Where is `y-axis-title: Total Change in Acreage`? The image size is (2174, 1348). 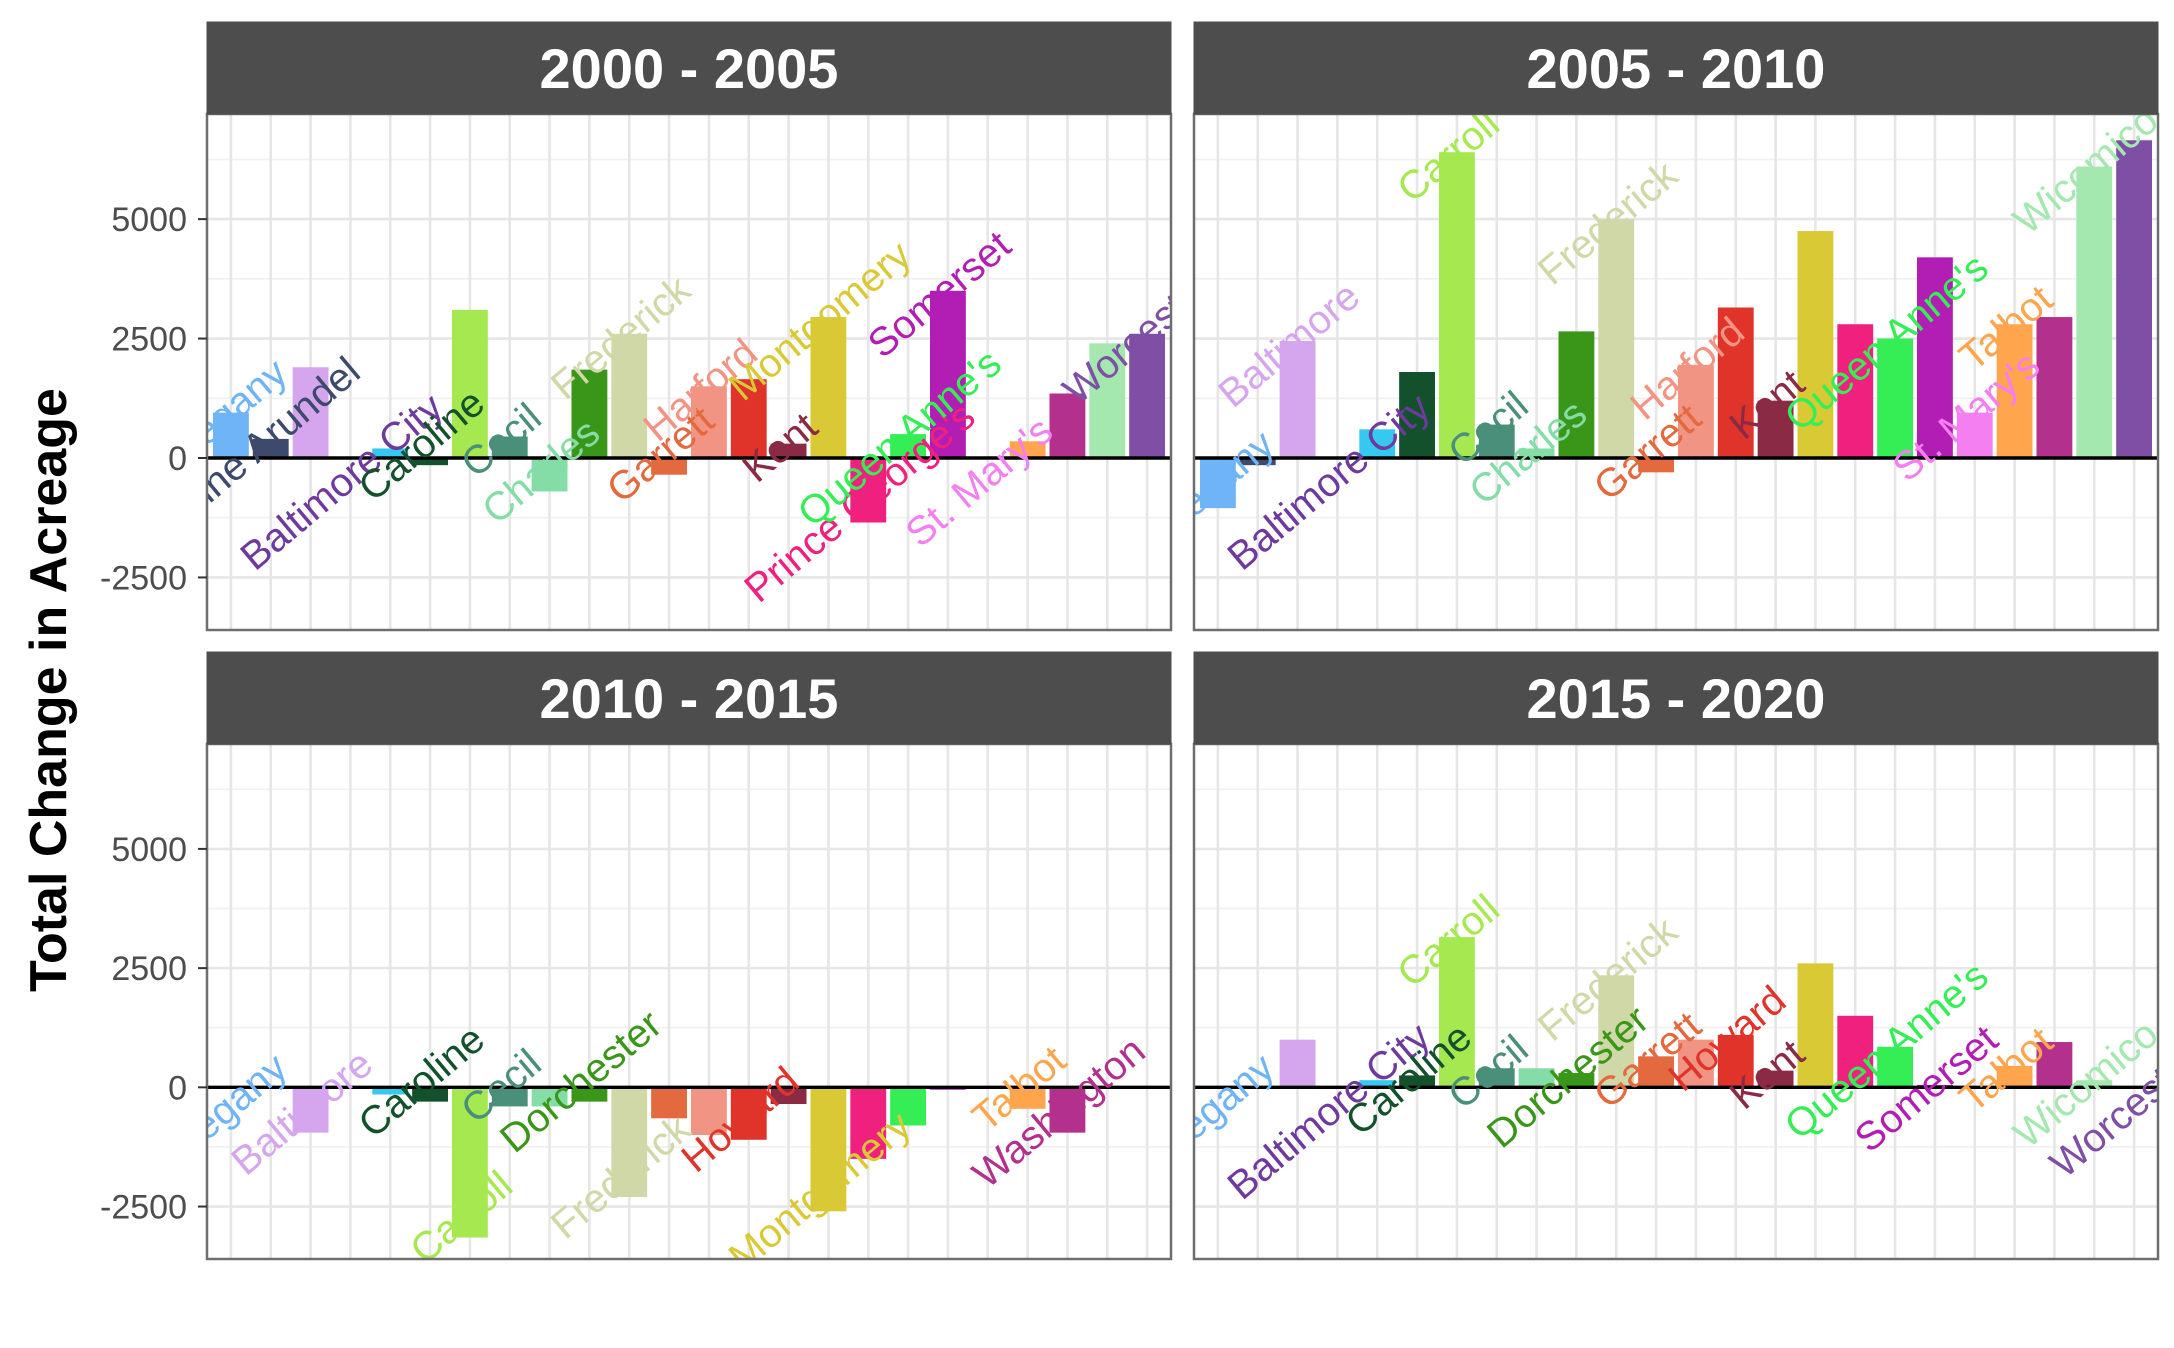
y-axis-title: Total Change in Acreage is located at coordinates (49, 690).